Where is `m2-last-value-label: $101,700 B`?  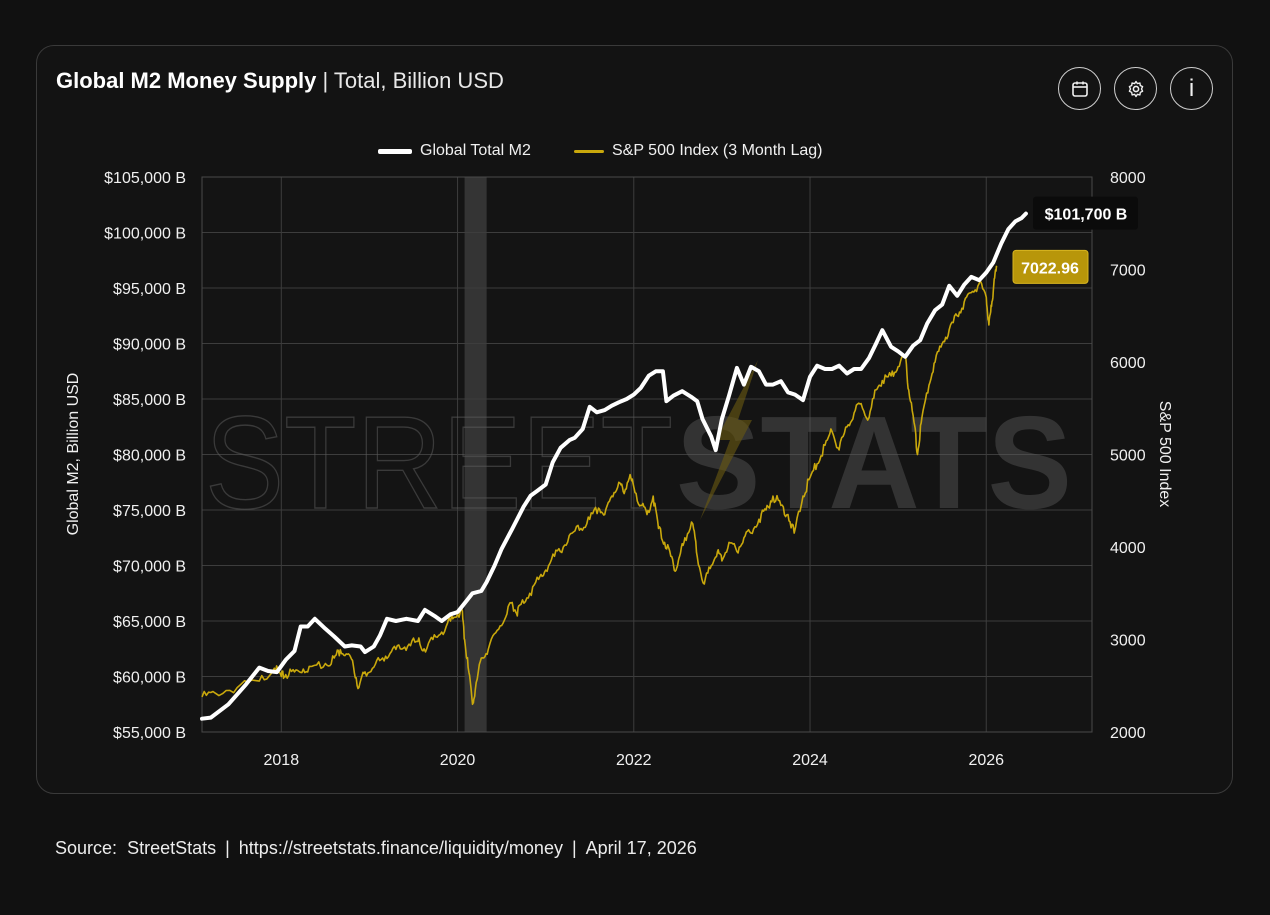
m2-last-value-label: $101,700 B is located at coordinates (1086, 215).